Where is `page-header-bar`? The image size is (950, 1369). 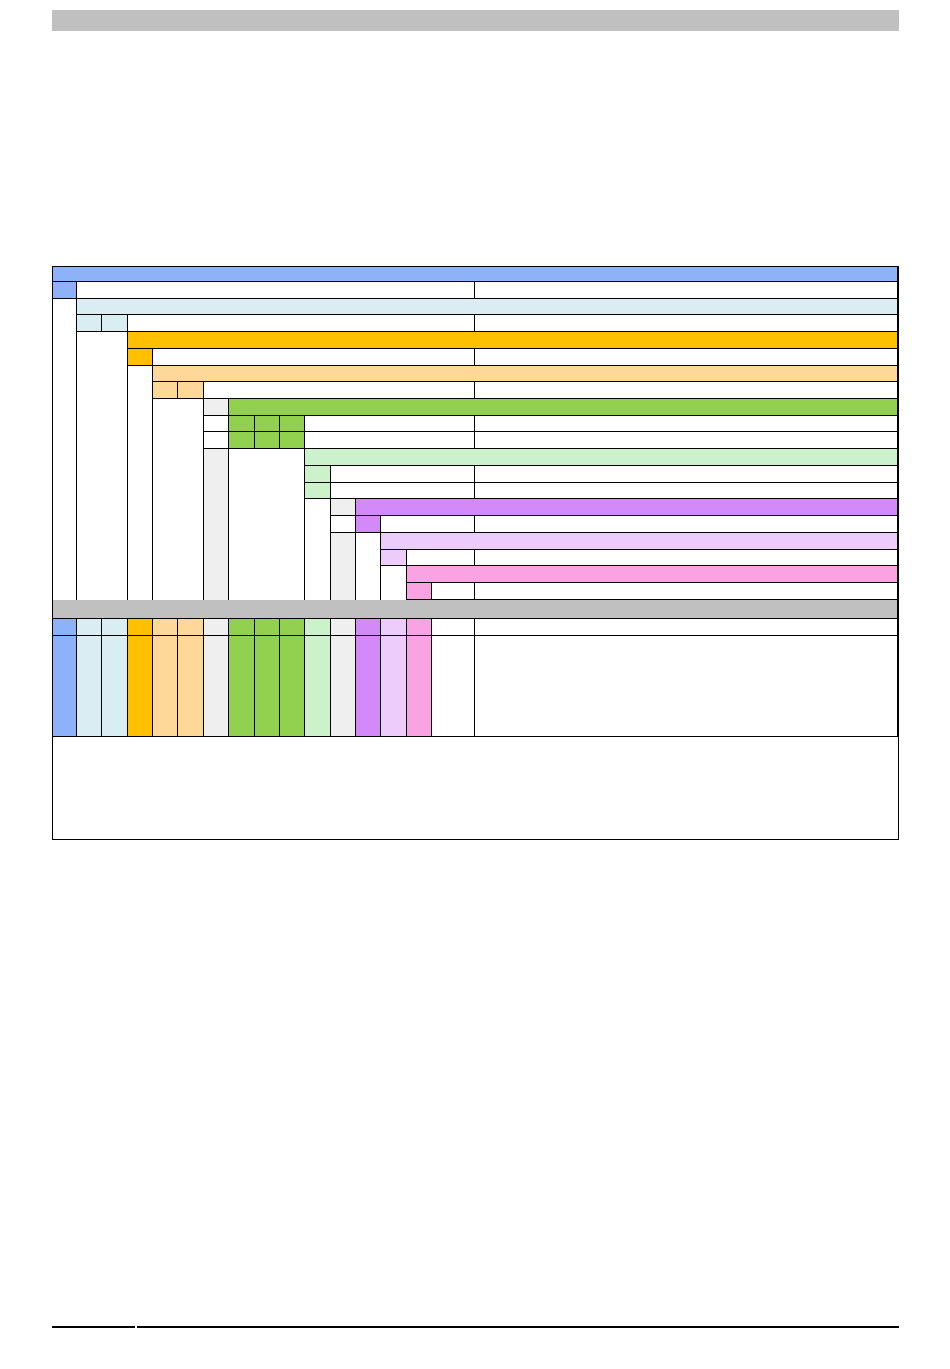 page-header-bar is located at coordinates (475, 20).